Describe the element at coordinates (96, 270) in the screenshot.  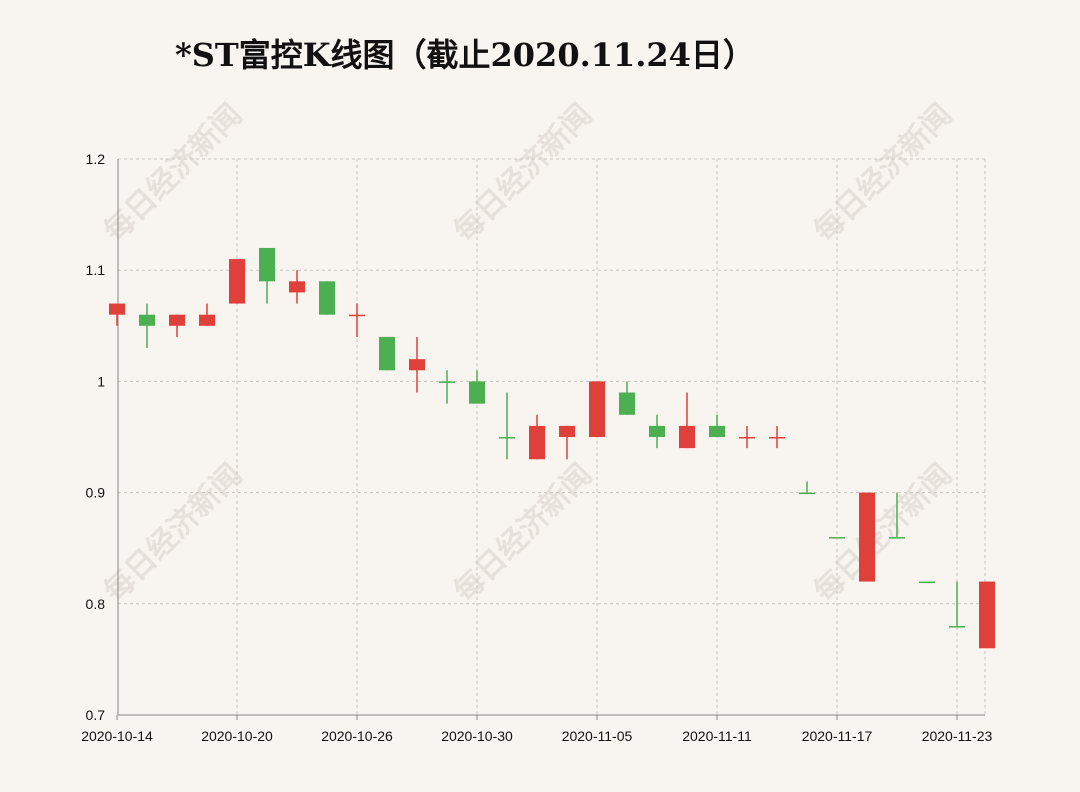
I see `y-tick-label: 1.1` at that location.